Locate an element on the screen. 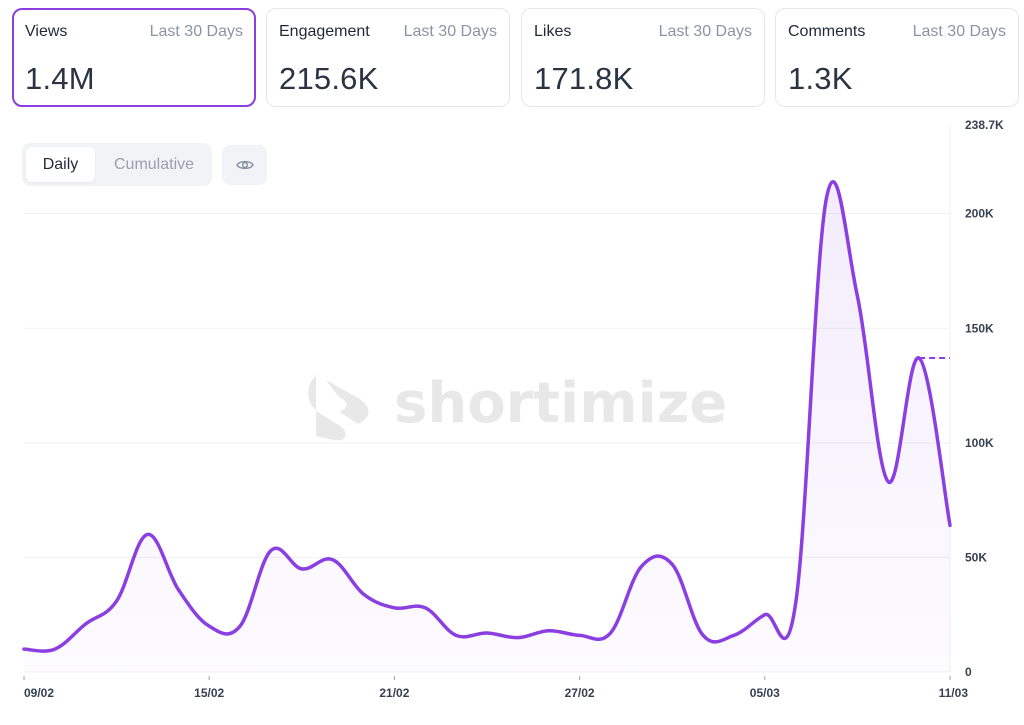 This screenshot has height=725, width=1024. comments-card-value: 1.3K is located at coordinates (820, 78).